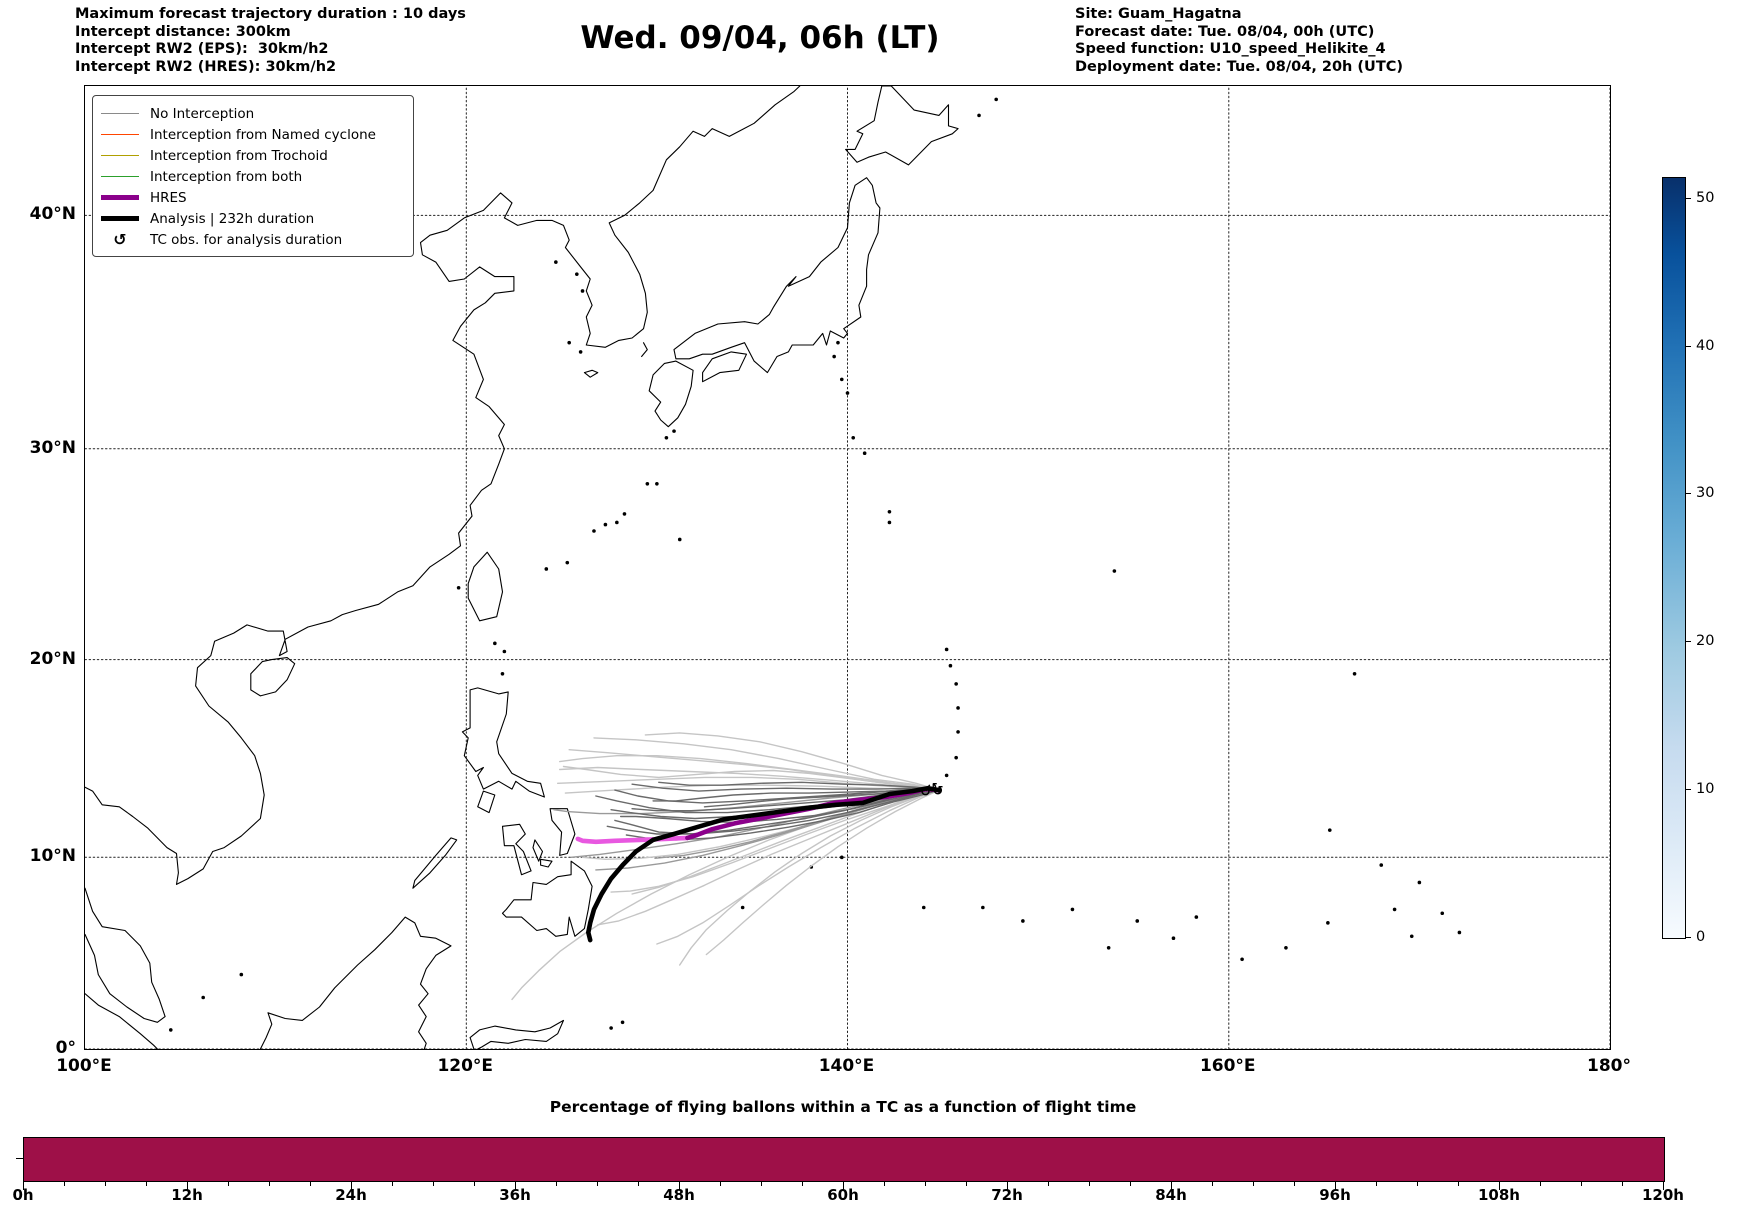  I want to click on flight-time-tick-24h: 24h, so click(351, 1195).